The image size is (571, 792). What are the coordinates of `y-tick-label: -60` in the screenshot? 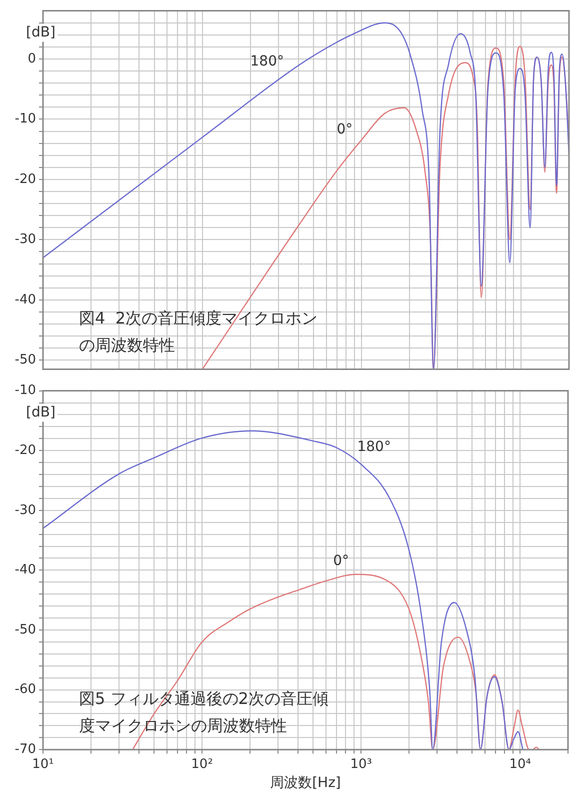 It's located at (25, 690).